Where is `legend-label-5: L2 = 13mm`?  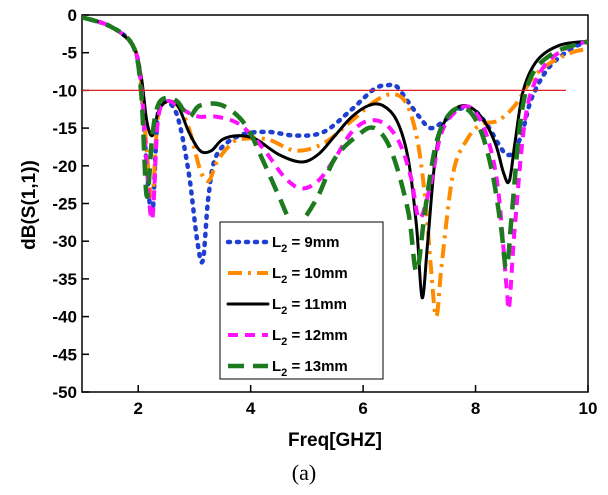
legend-label-5: L2 = 13mm is located at coordinates (310, 368).